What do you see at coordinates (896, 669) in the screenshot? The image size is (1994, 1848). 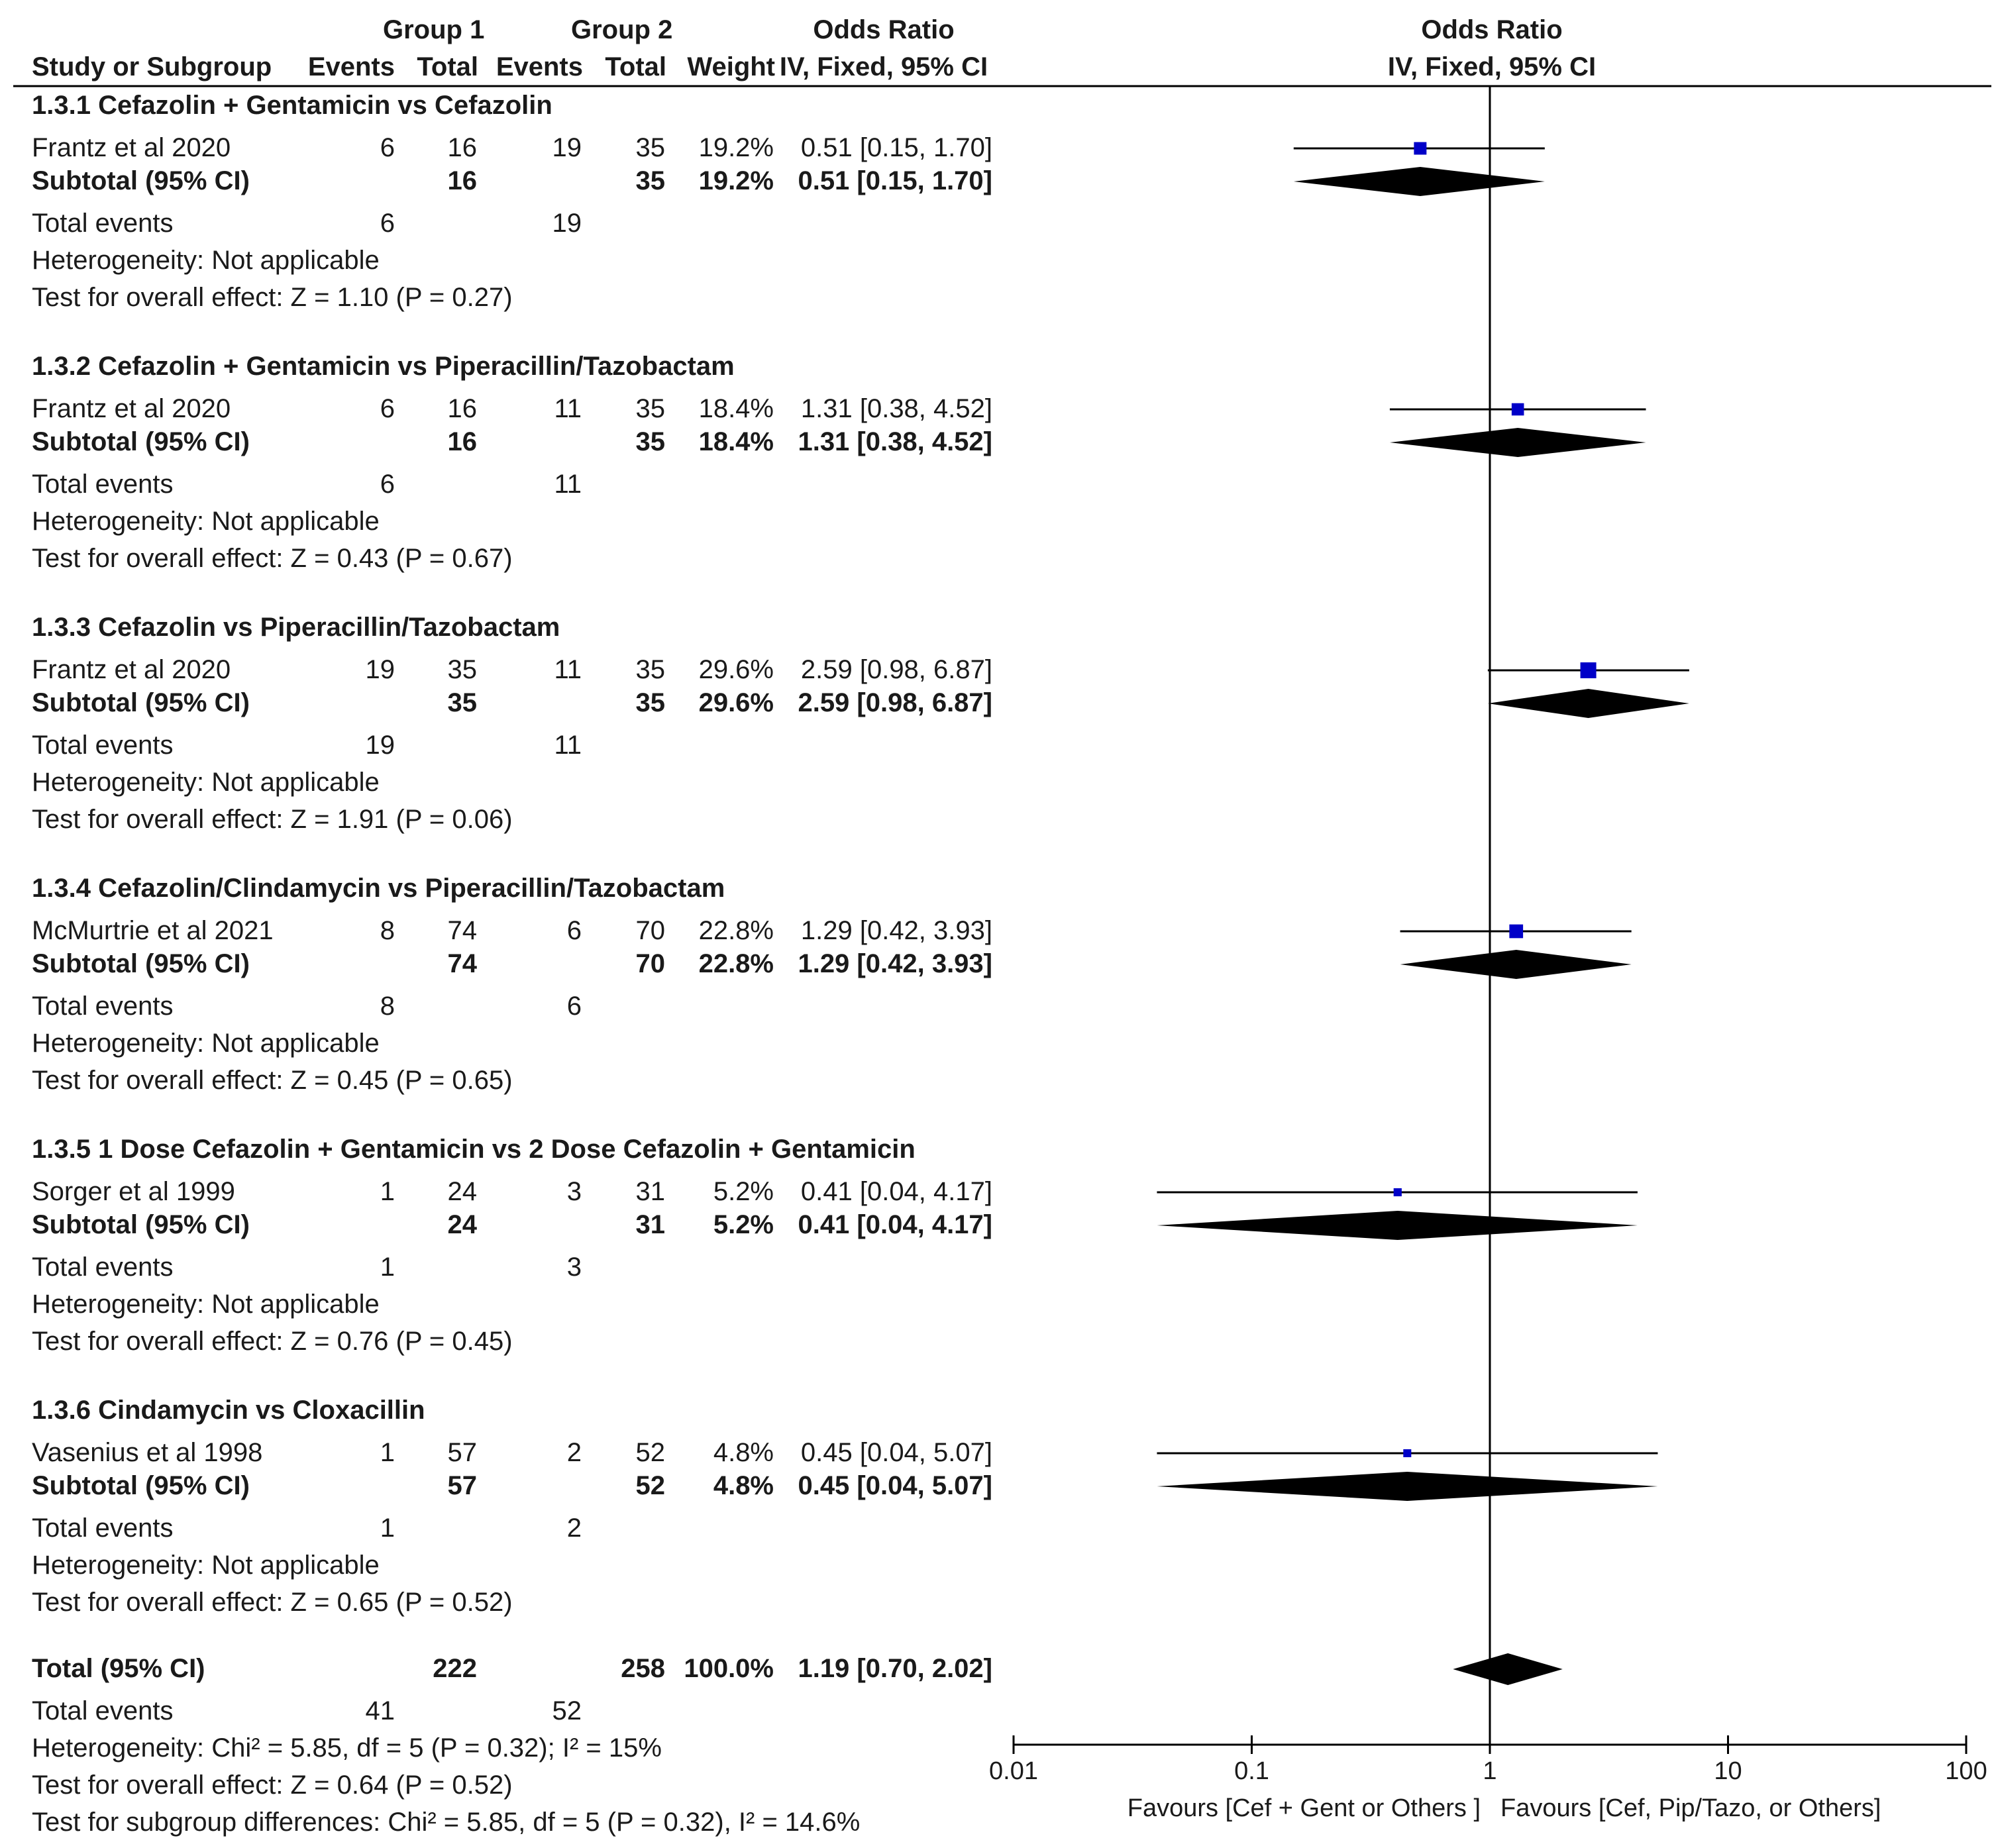 I see `study-ci: 2.59 [0.98, 6.87]` at bounding box center [896, 669].